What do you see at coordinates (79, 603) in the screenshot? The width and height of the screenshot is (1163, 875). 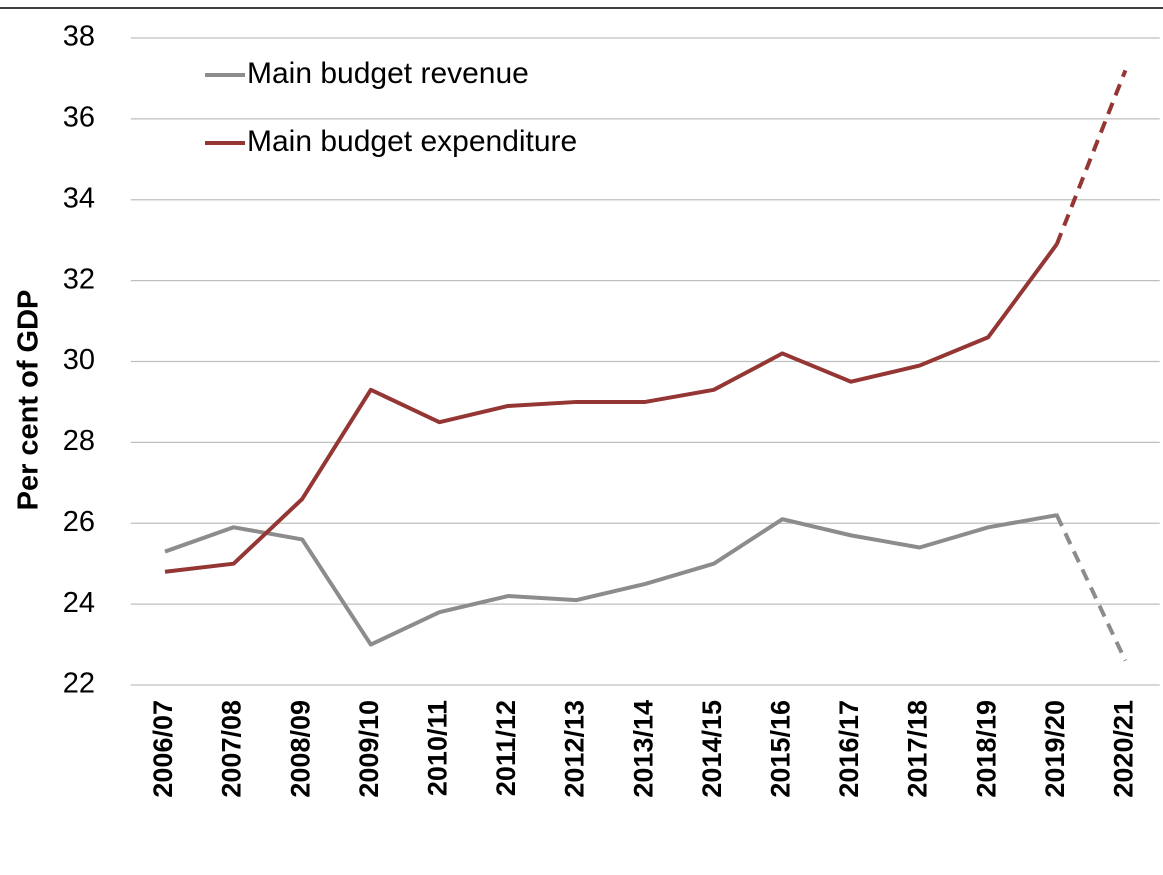 I see `y-tick-label: 24` at bounding box center [79, 603].